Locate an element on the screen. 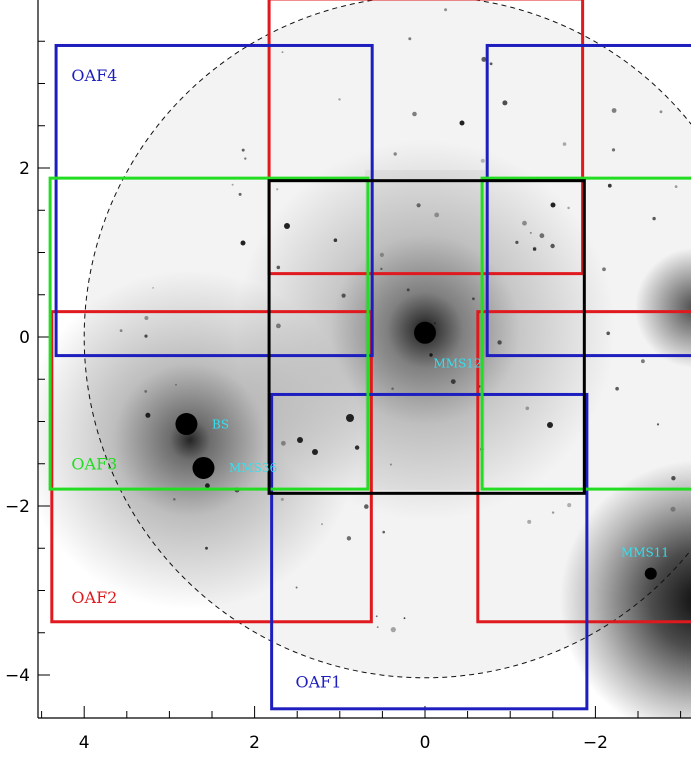 The height and width of the screenshot is (758, 691). x-tick-label: −2 is located at coordinates (595, 743).